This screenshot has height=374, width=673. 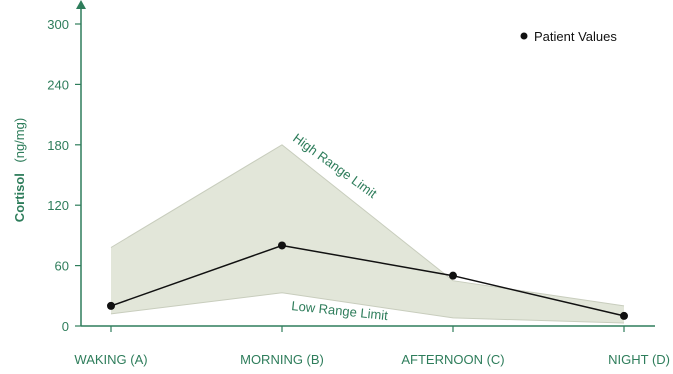 What do you see at coordinates (62, 266) in the screenshot?
I see `y-tick-label: 60` at bounding box center [62, 266].